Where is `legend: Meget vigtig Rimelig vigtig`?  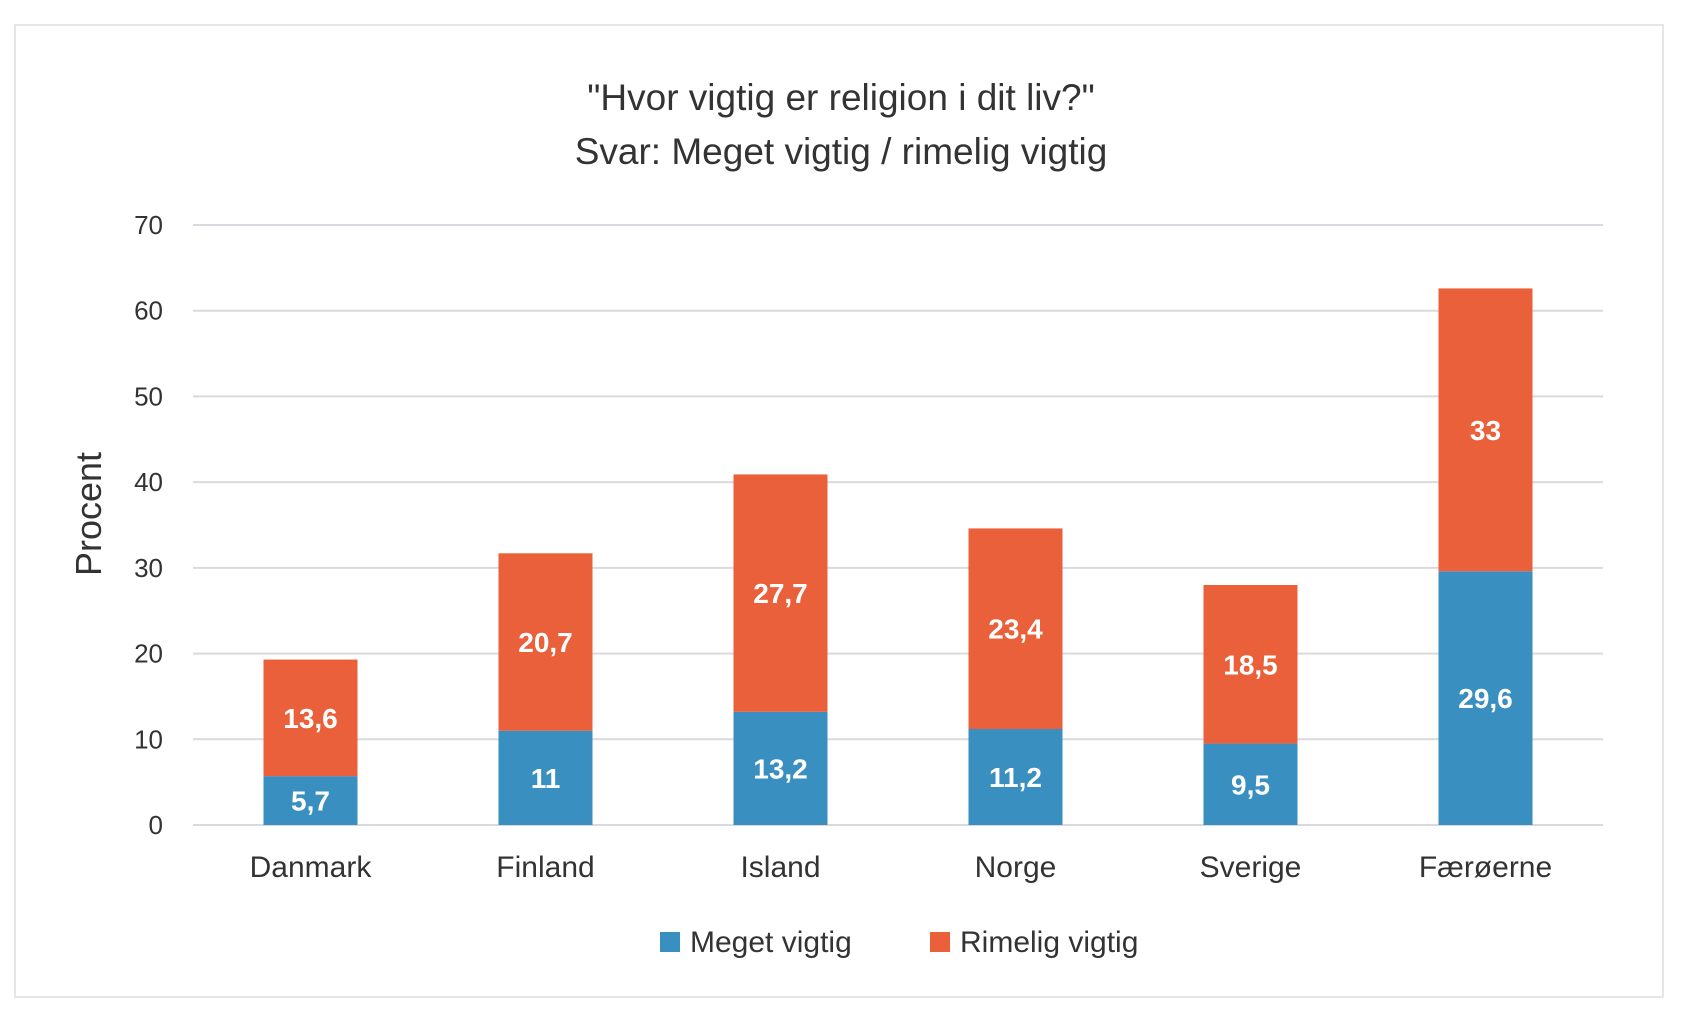
legend: Meget vigtig Rimelig vigtig is located at coordinates (899, 942).